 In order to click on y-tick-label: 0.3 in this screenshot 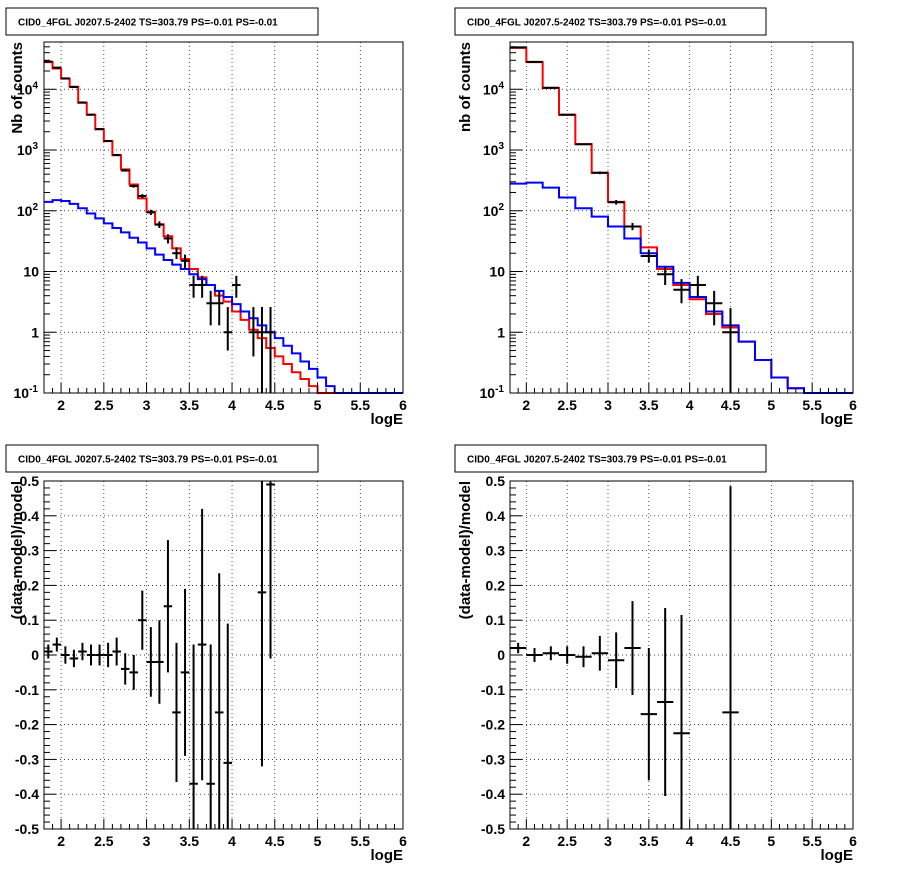, I will do `click(30, 551)`.